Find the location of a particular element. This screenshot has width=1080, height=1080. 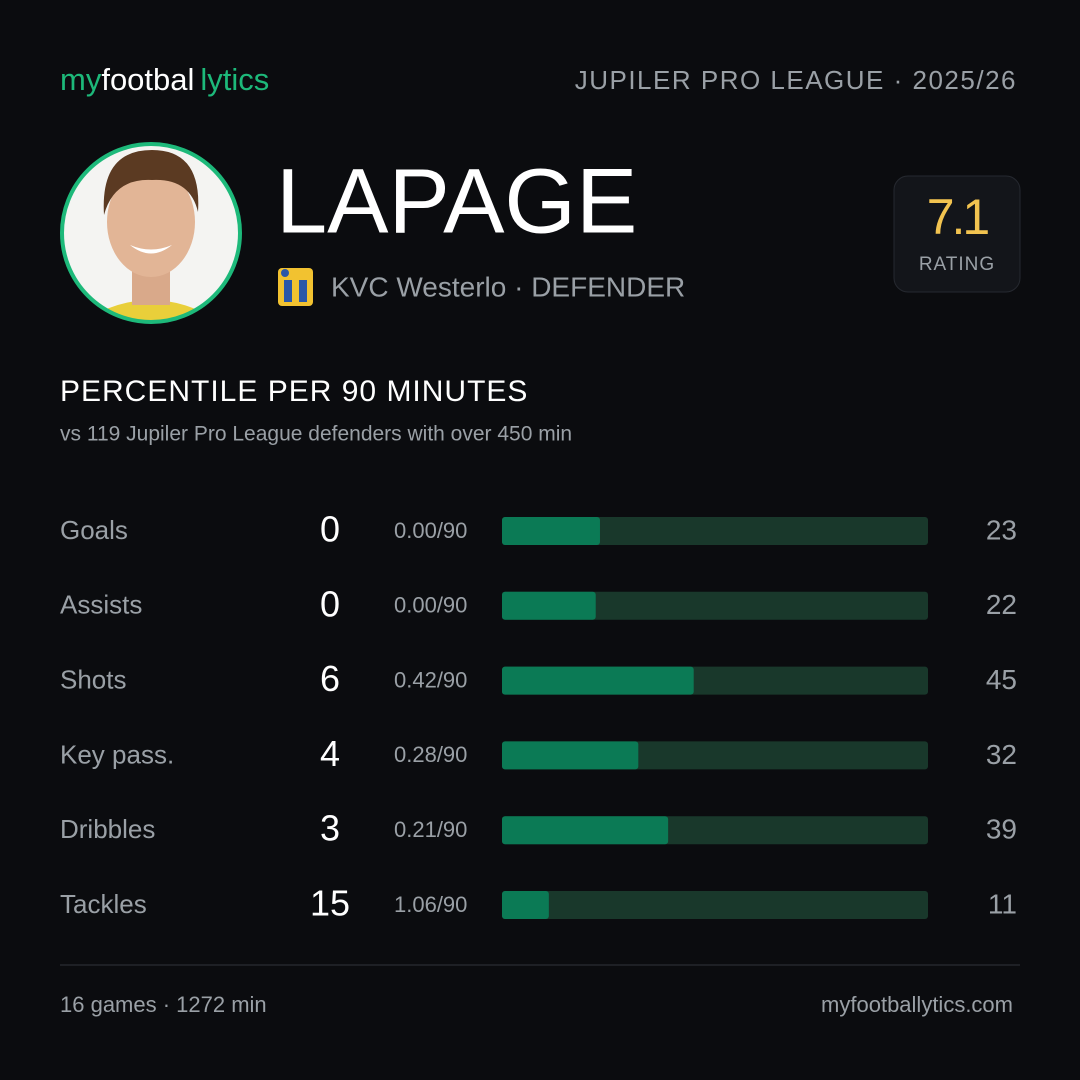

stat-total: 3 is located at coordinates (330, 828).